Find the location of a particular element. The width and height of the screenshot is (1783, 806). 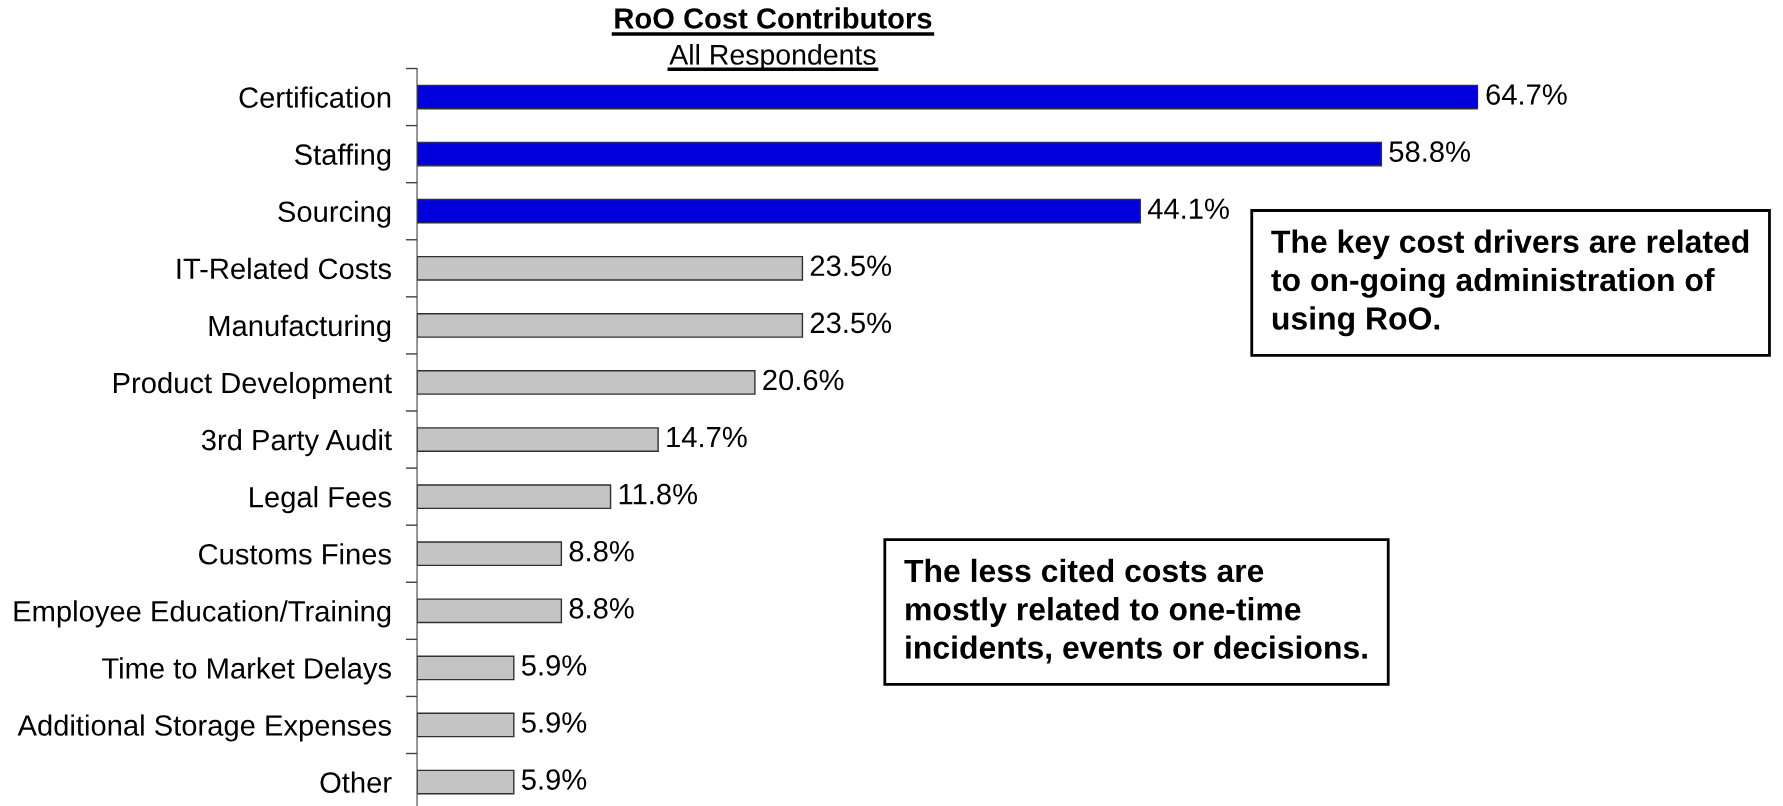

y-tick-label: Manufacturing is located at coordinates (300, 328).